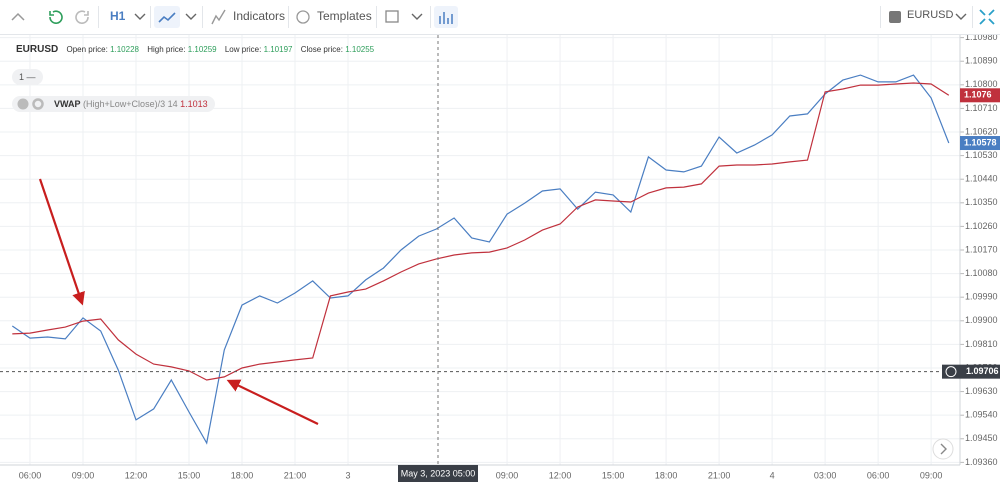  I want to click on crosshair-time-label: May 3, 2023 05:00, so click(438, 473).